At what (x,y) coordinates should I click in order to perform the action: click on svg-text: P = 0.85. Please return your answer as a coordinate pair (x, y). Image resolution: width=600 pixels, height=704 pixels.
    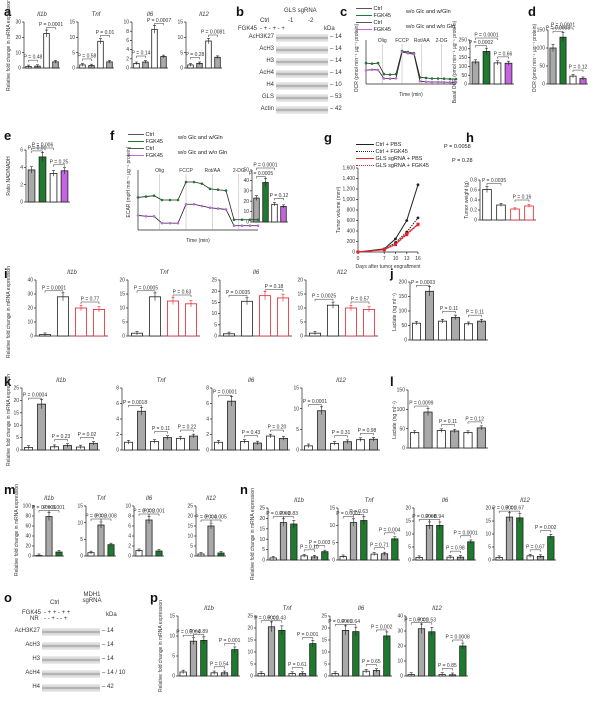
    Looking at the image, I should click on (447, 666).